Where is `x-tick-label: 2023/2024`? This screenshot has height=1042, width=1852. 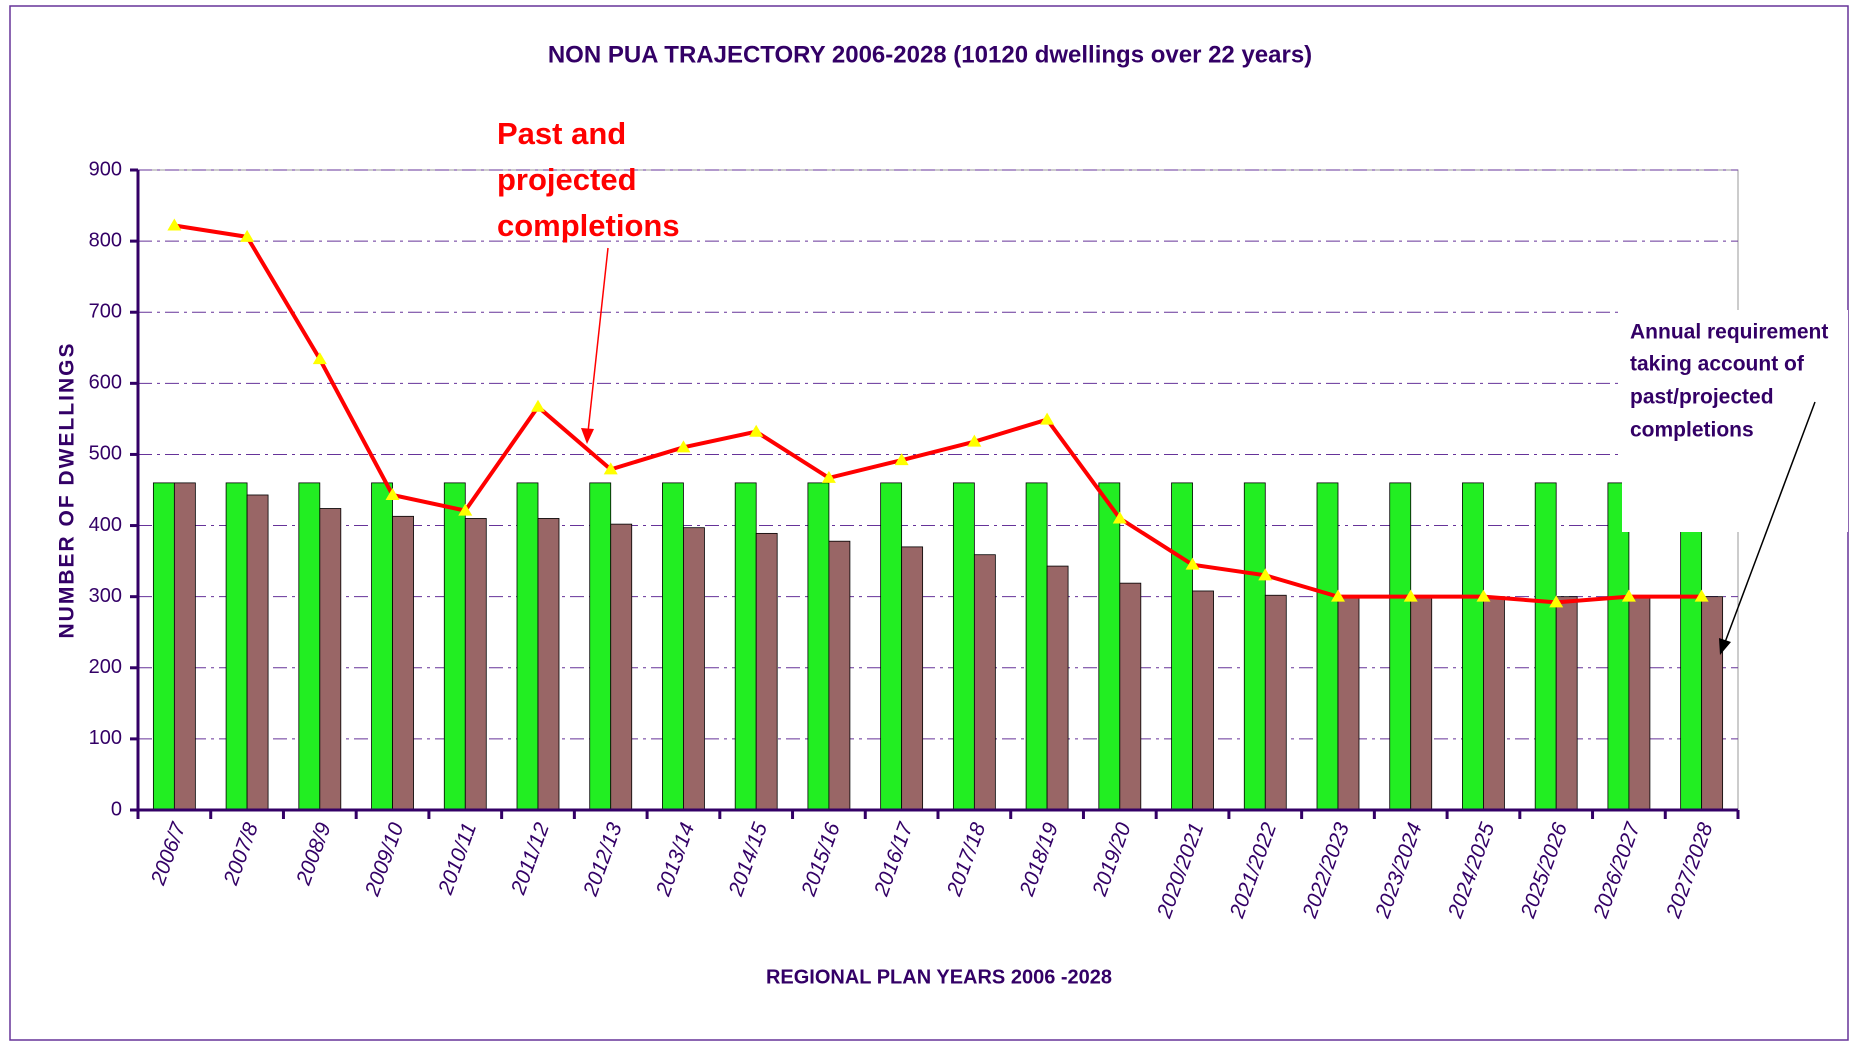 x-tick-label: 2023/2024 is located at coordinates (1399, 871).